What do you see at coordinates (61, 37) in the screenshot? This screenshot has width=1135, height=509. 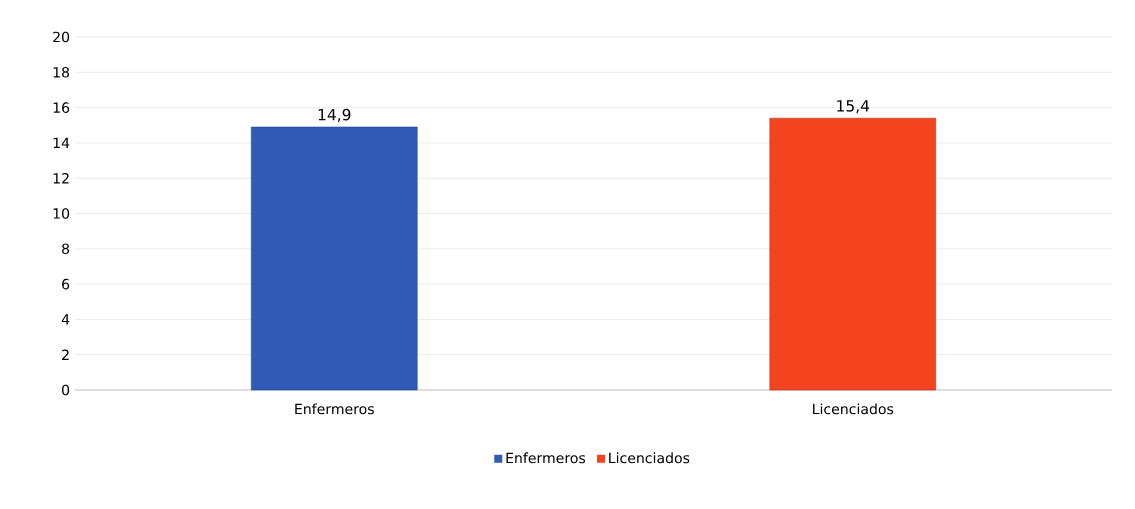 I see `y-tick-label: 20` at bounding box center [61, 37].